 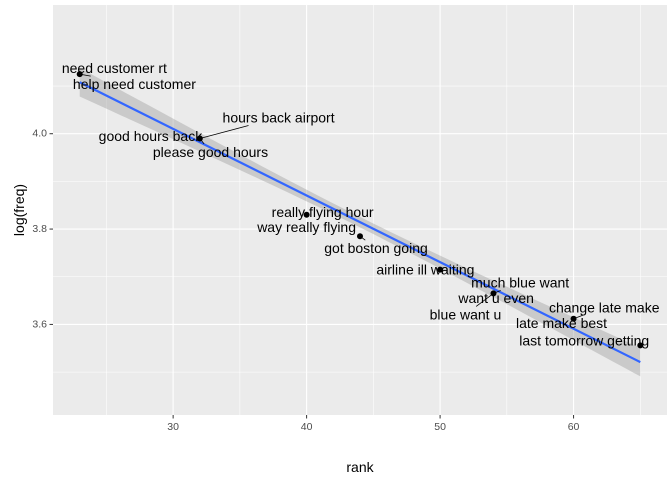 I want to click on point-label: really flying hour, so click(x=323, y=212).